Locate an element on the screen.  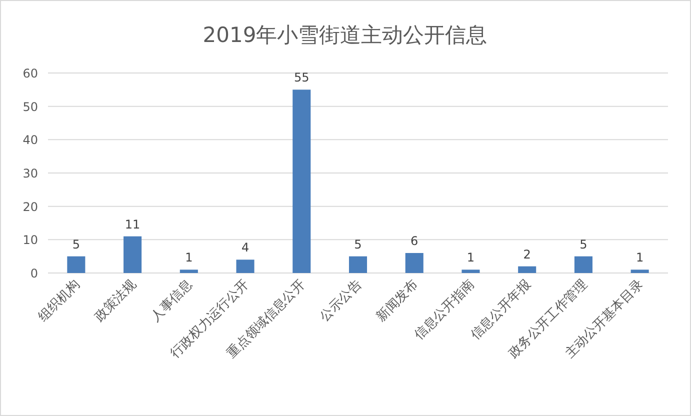
x-tick-label: 人事信息 is located at coordinates (172, 301).